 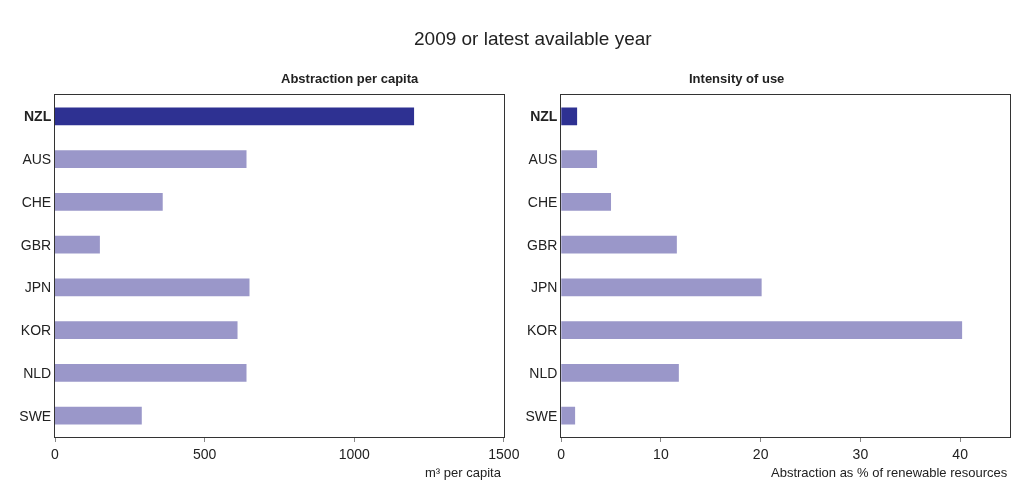 What do you see at coordinates (737, 78) in the screenshot?
I see `chart-title: Intensity of use` at bounding box center [737, 78].